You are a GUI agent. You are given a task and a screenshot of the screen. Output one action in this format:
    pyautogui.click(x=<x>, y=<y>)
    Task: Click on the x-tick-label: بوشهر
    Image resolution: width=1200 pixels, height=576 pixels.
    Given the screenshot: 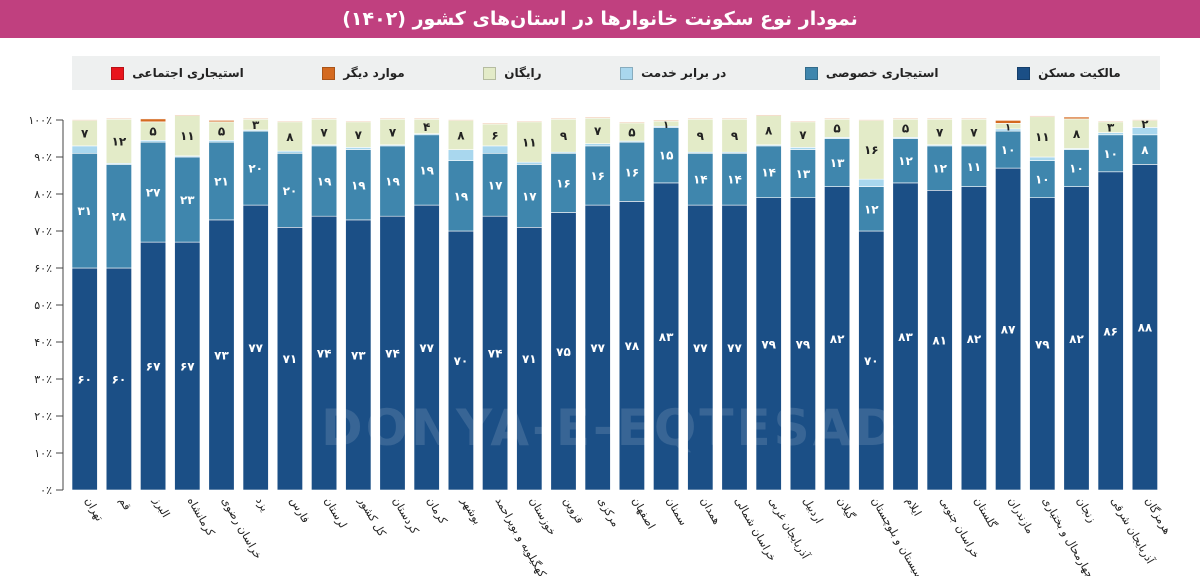 What is the action you would take?
    pyautogui.click(x=471, y=510)
    